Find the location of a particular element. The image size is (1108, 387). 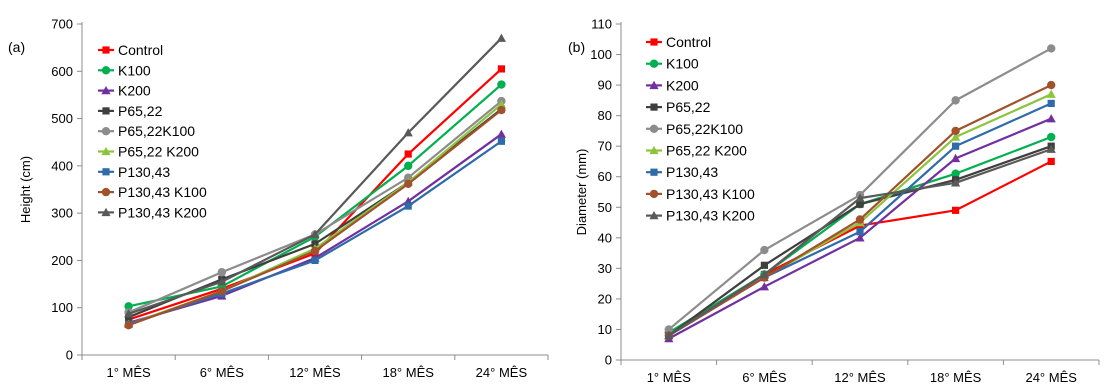

y-tick-label: 700 is located at coordinates (62, 24).